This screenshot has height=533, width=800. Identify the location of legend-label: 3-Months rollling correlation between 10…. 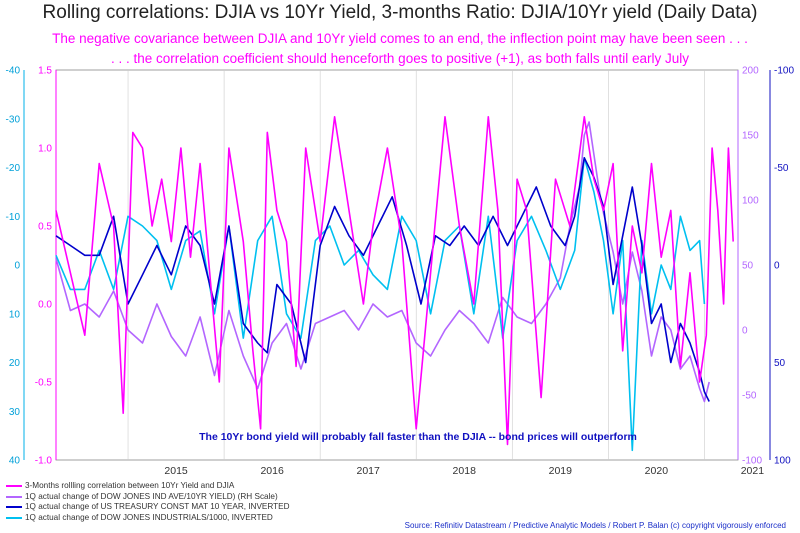
(130, 485).